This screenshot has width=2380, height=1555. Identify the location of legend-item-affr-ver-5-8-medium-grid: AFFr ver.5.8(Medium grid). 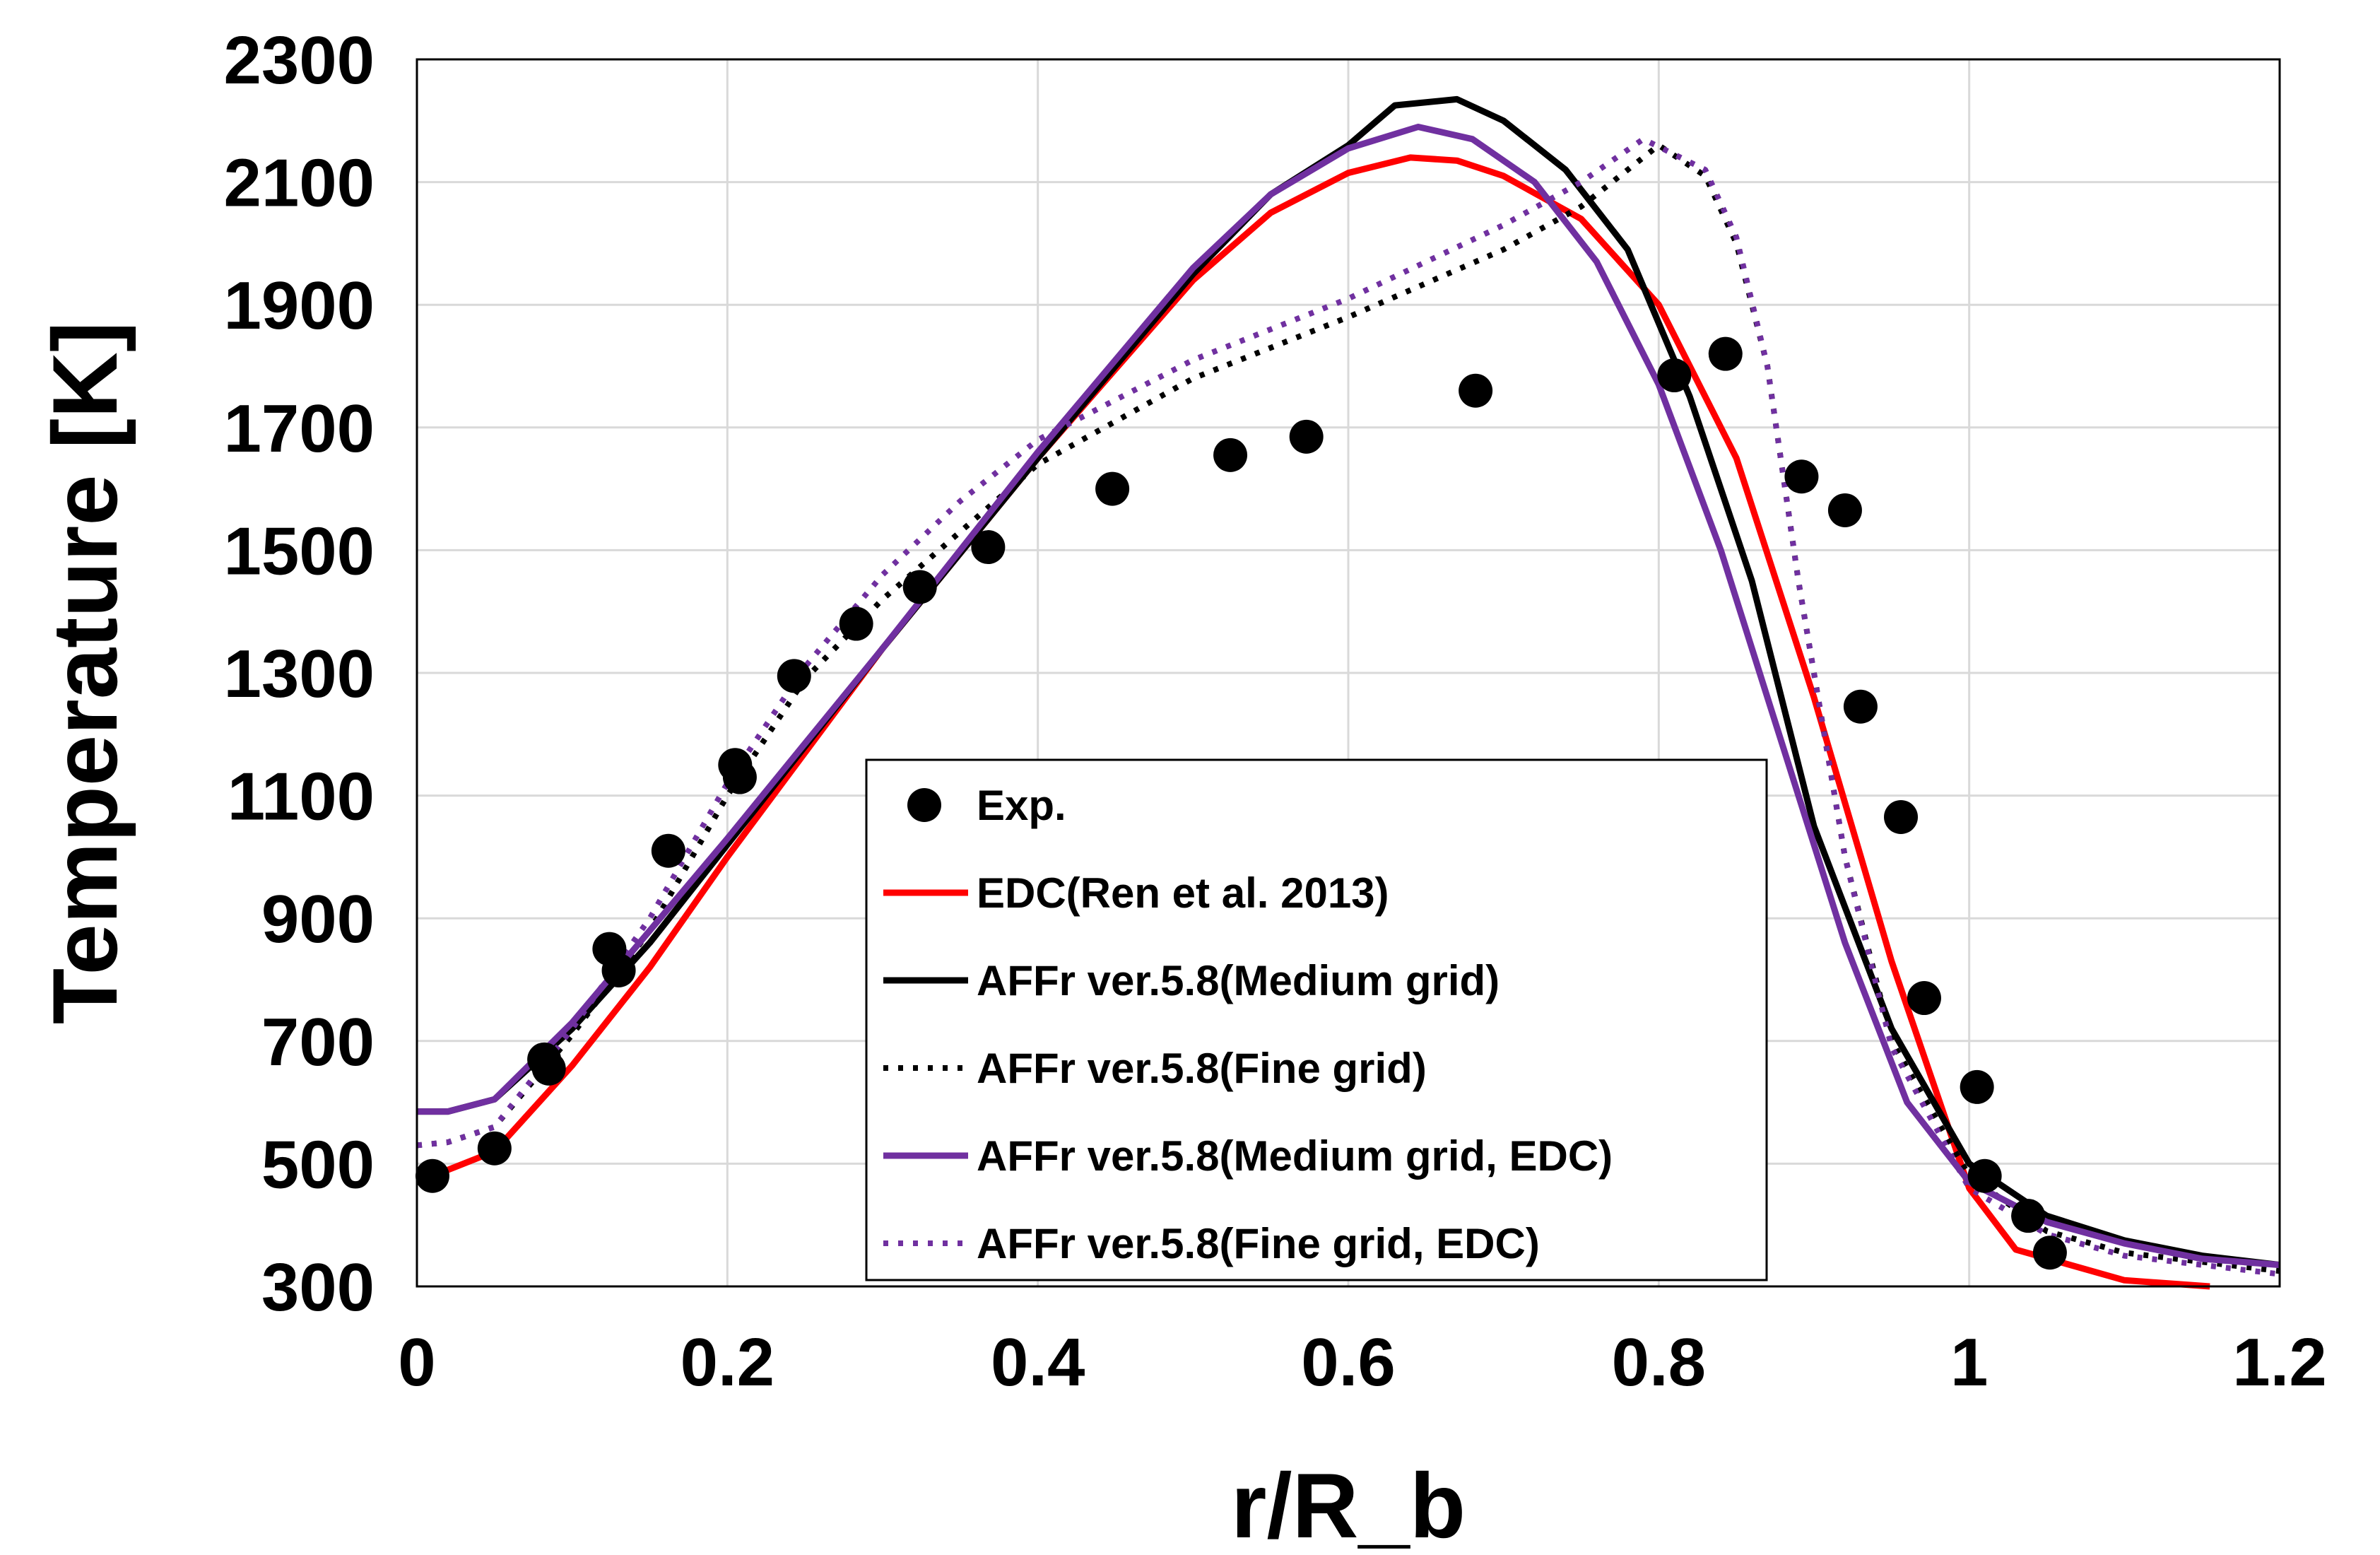
(1192, 981).